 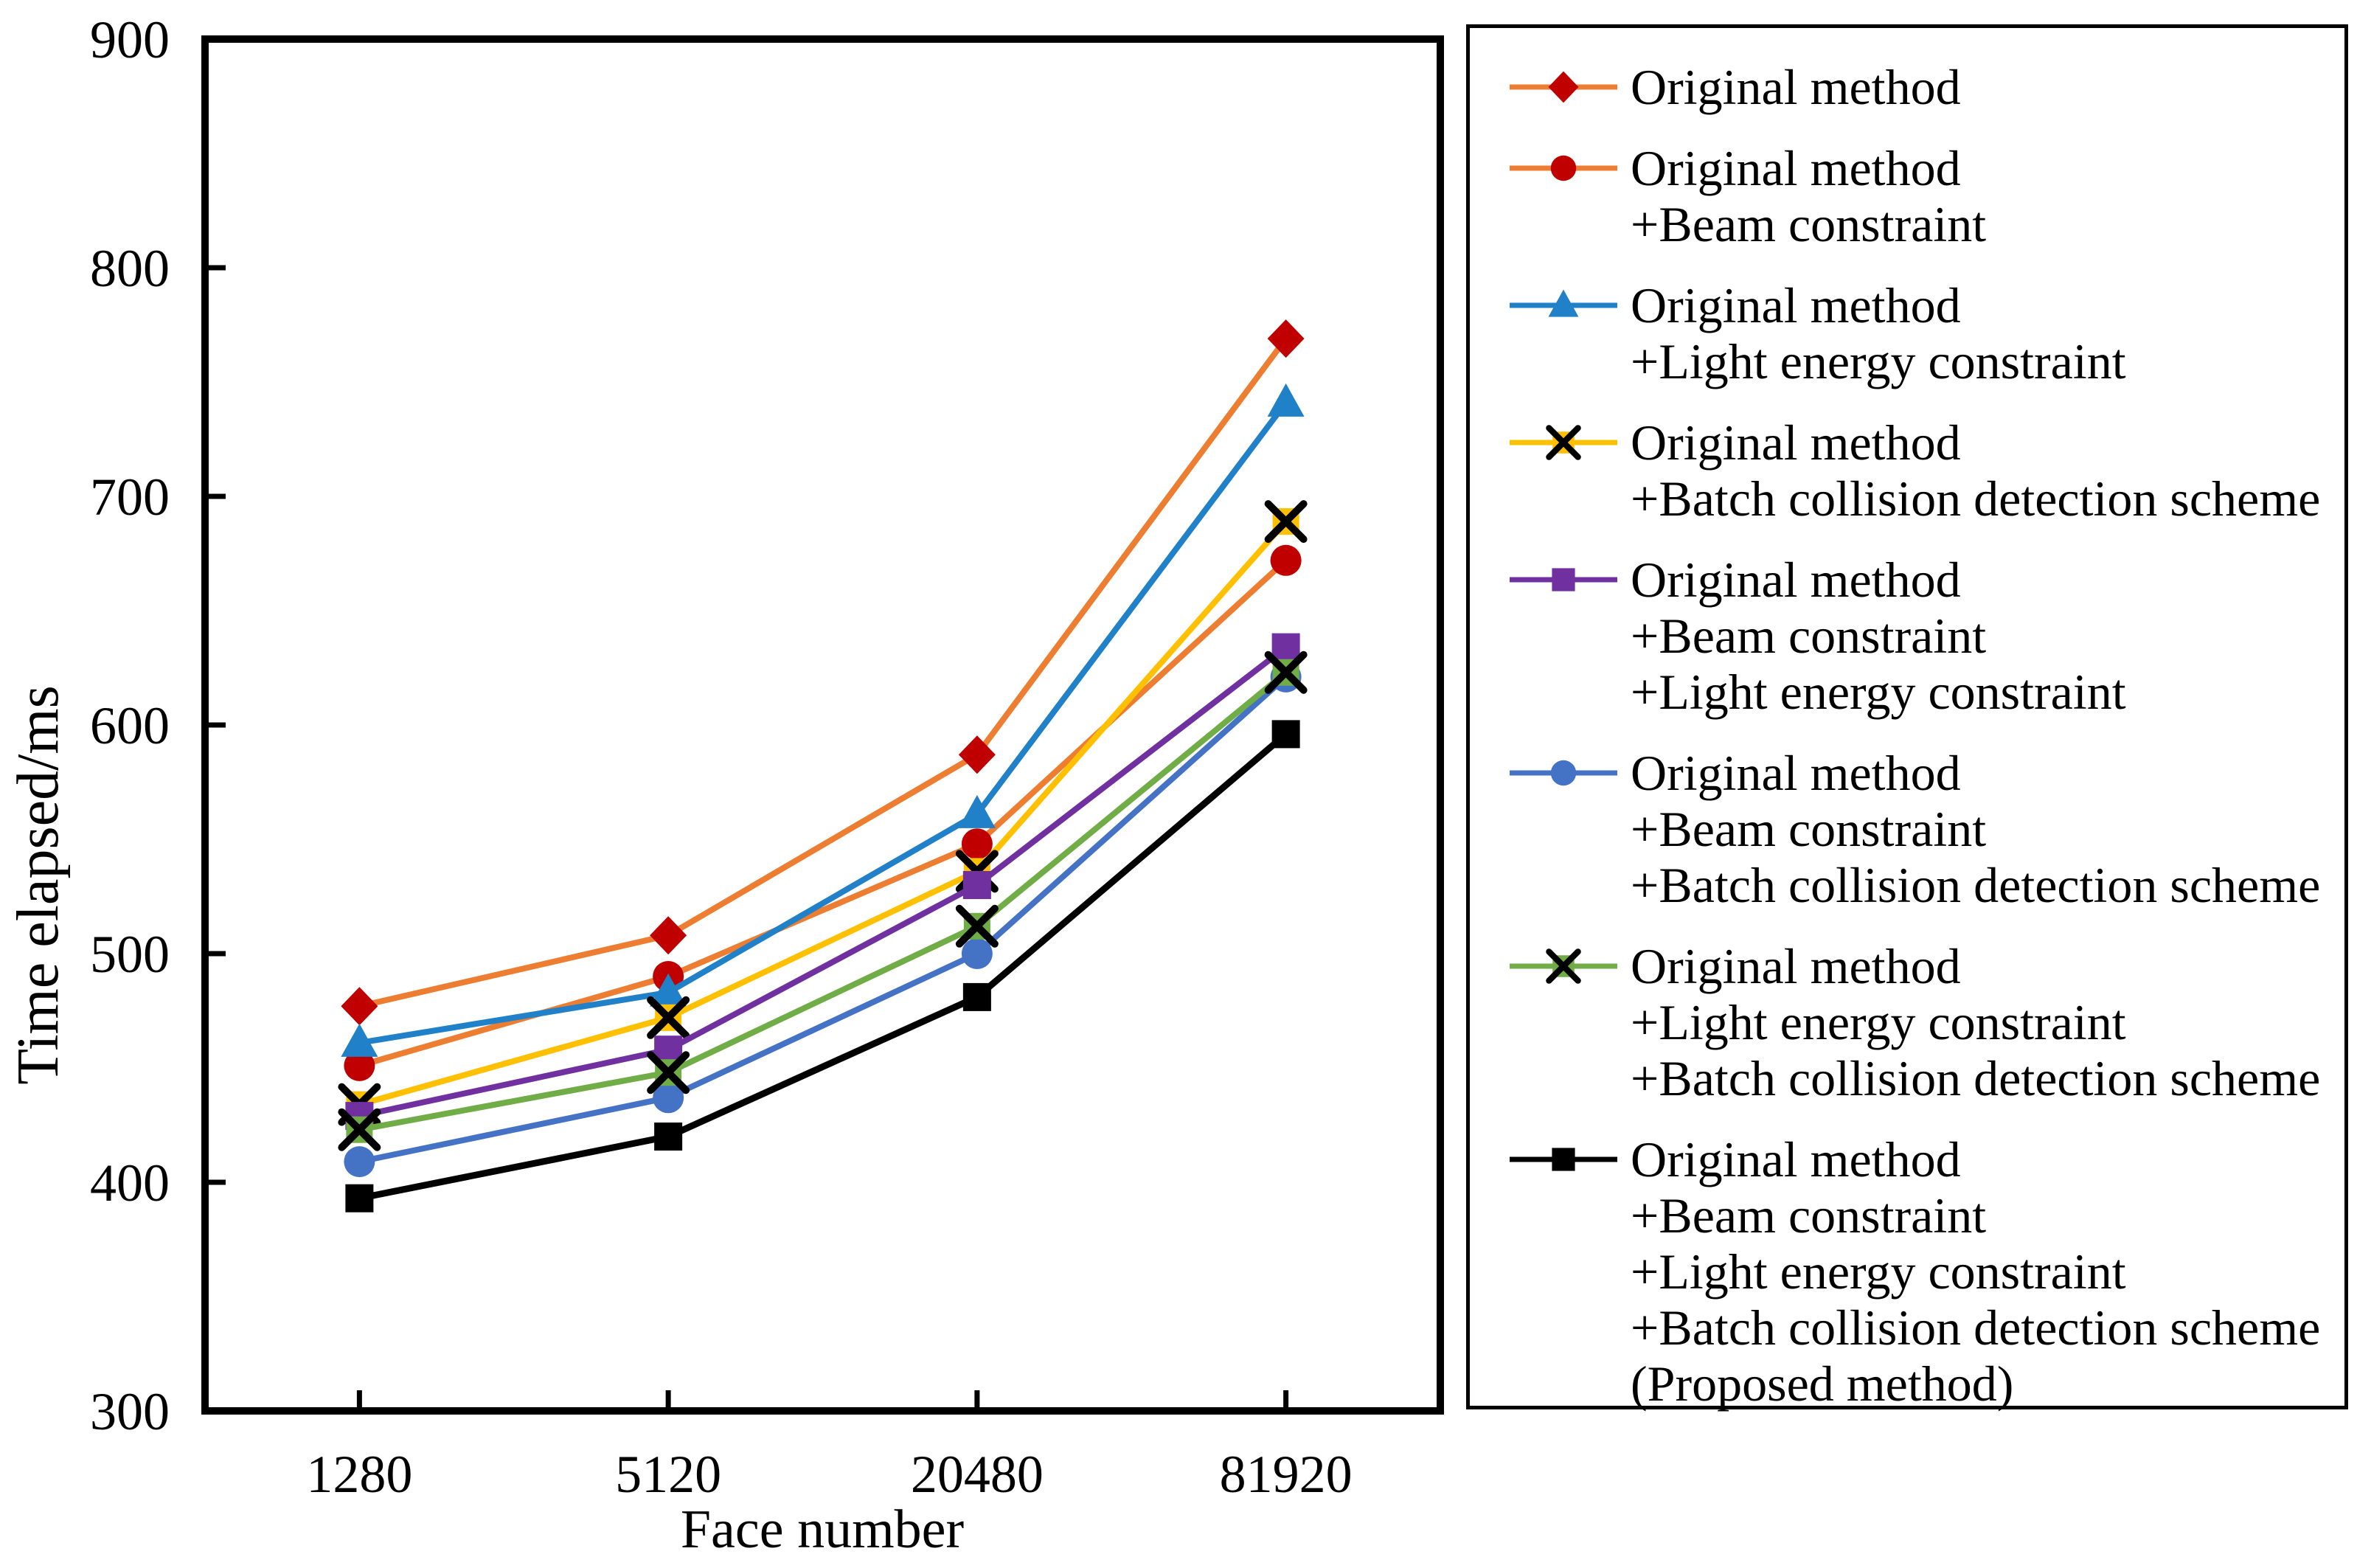 I want to click on legend-item-2: Original method +Light energy constraint, so click(x=1923, y=333).